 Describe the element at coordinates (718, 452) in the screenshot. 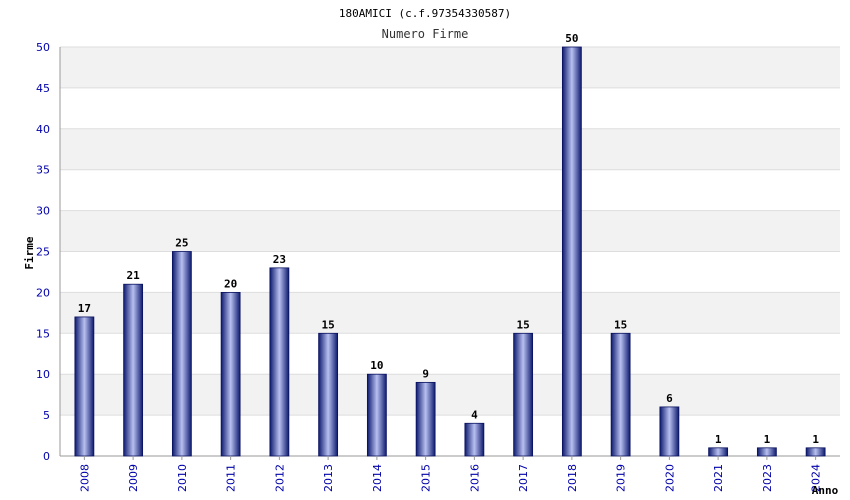

I see `bar-2021` at that location.